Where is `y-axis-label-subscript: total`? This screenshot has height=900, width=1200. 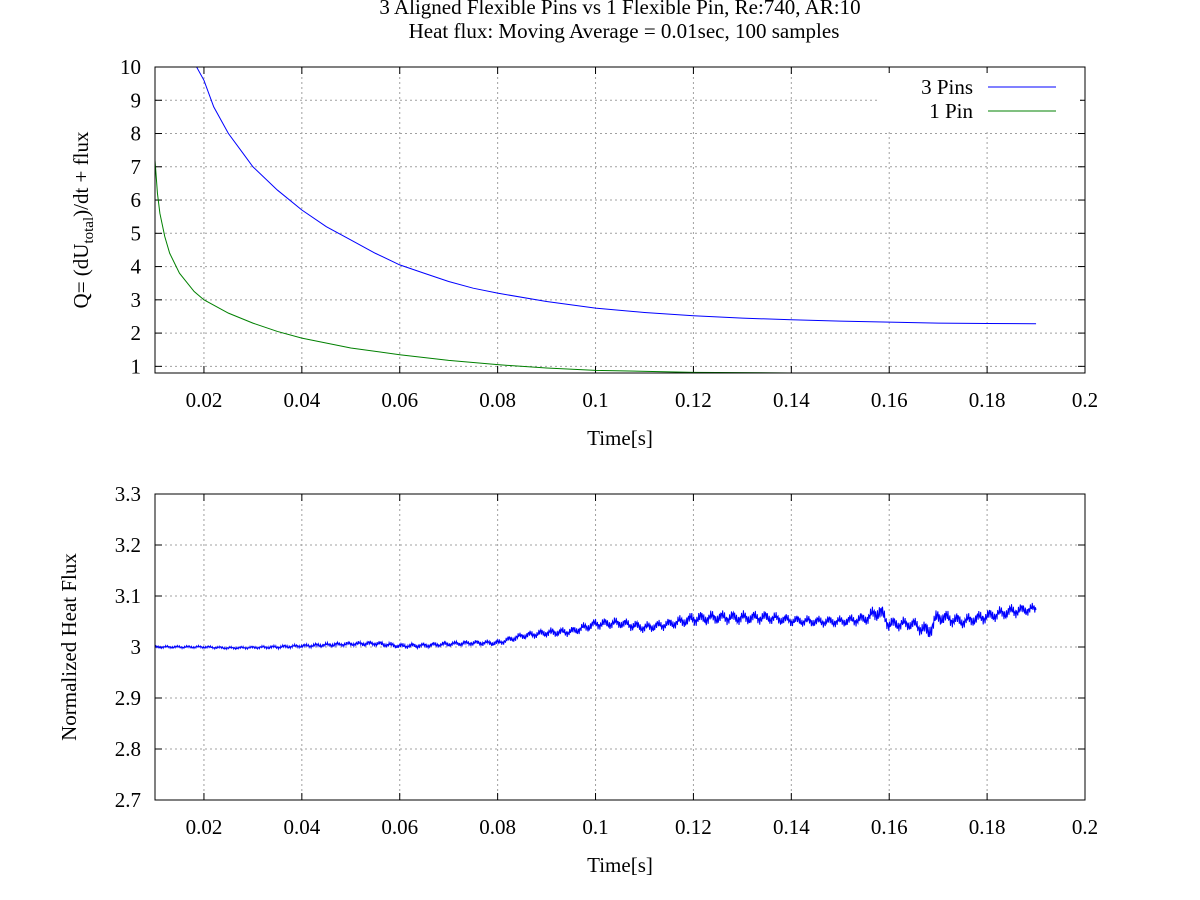 y-axis-label-subscript: total is located at coordinates (89, 230).